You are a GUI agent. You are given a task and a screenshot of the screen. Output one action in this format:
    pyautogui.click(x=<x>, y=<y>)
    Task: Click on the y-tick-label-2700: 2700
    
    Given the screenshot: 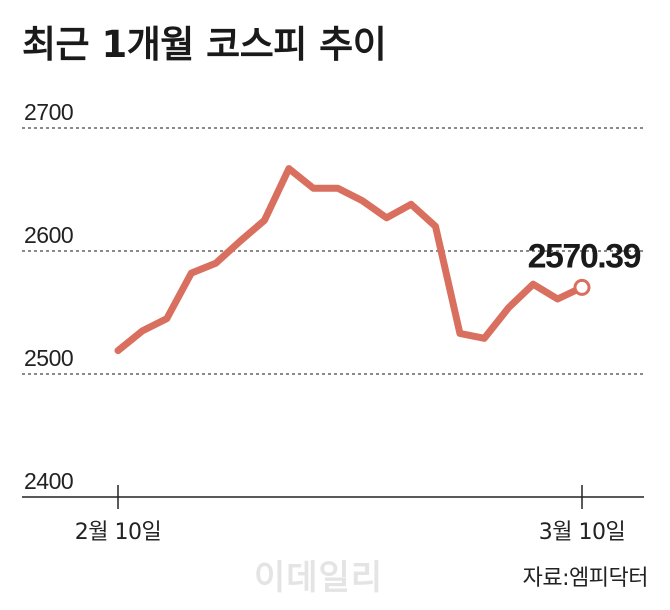 What is the action you would take?
    pyautogui.click(x=48, y=112)
    